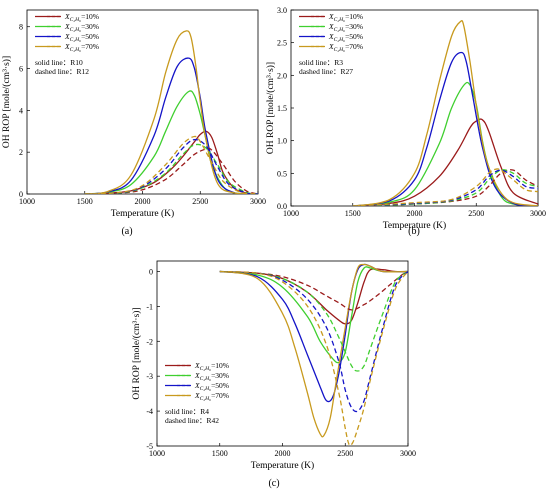 This screenshot has height=494, width=550. I want to click on line-style-note: solid line：R4, so click(187, 411).